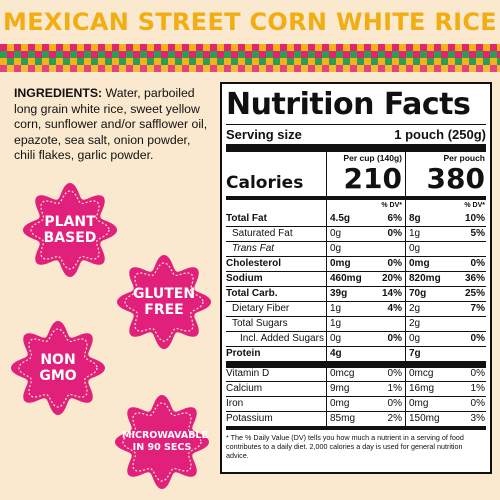  Describe the element at coordinates (165, 441) in the screenshot. I see `badge-label: MICROWAVABLE IN 90 SECS` at that location.